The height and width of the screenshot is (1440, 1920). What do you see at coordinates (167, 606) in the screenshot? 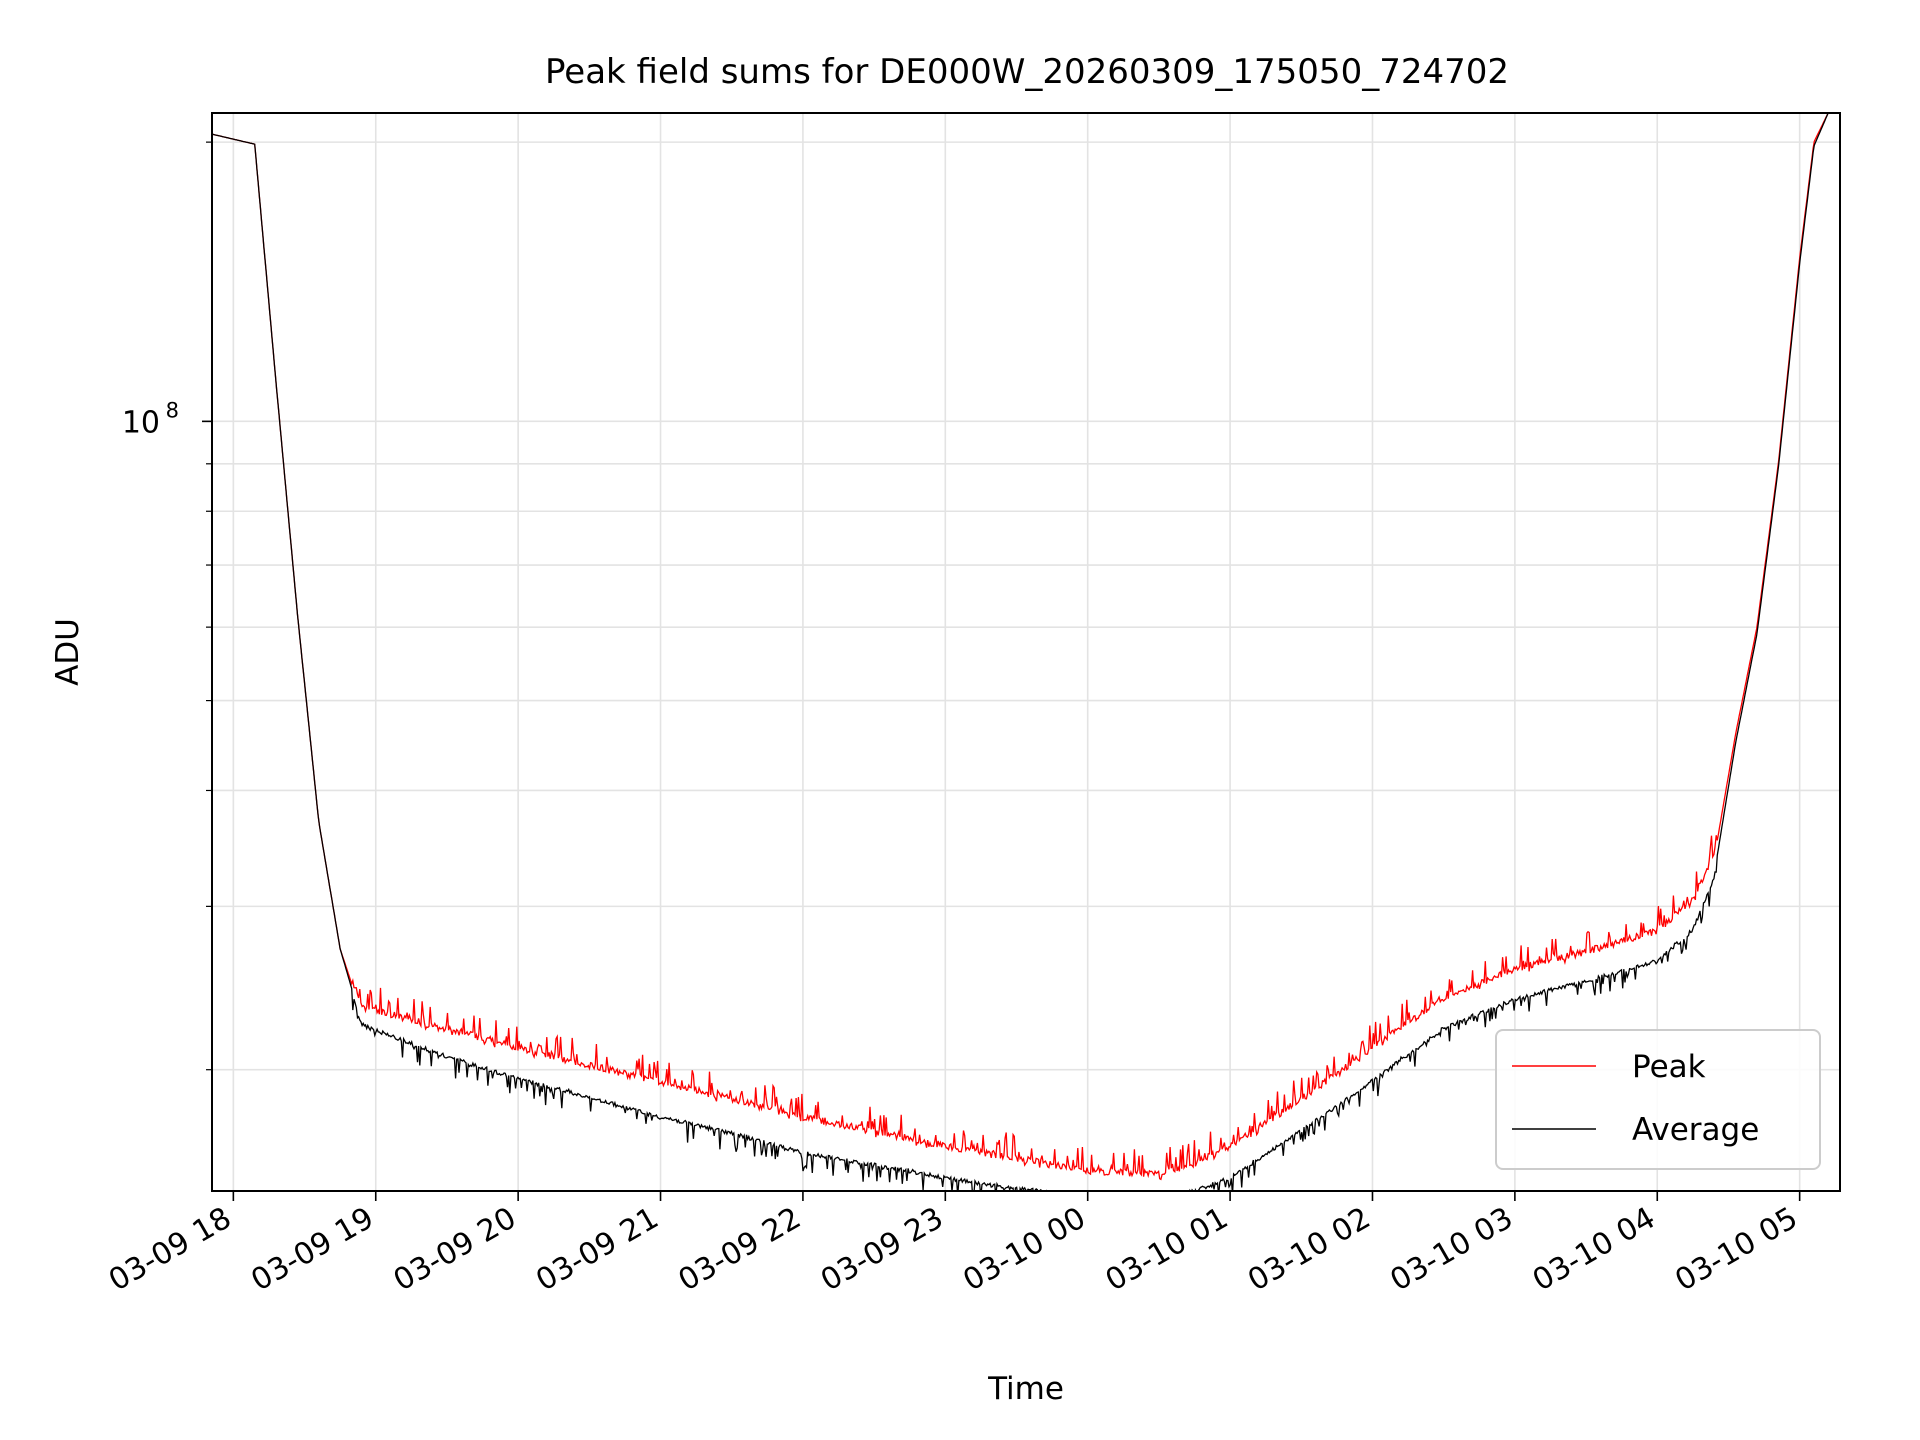
I see `y-axis: 10 8` at bounding box center [167, 606].